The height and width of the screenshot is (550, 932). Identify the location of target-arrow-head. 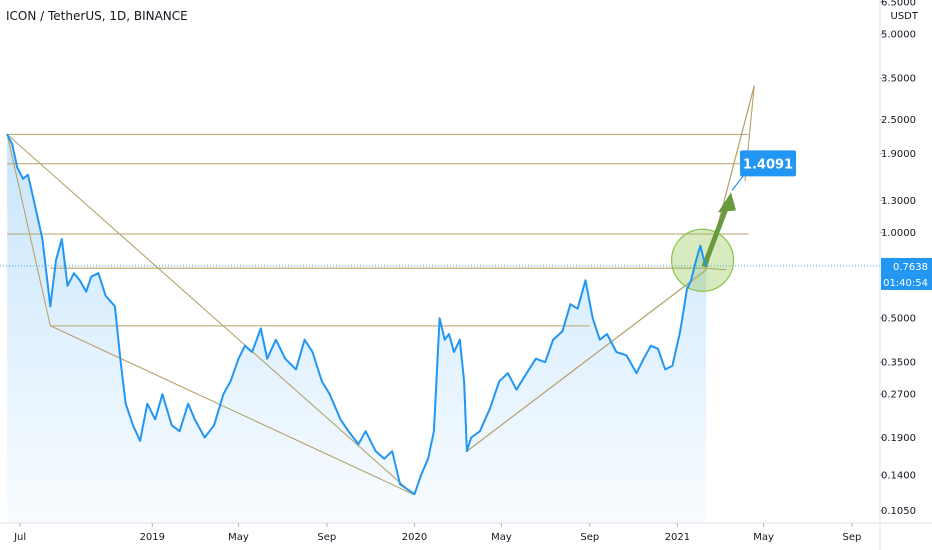
(727, 202).